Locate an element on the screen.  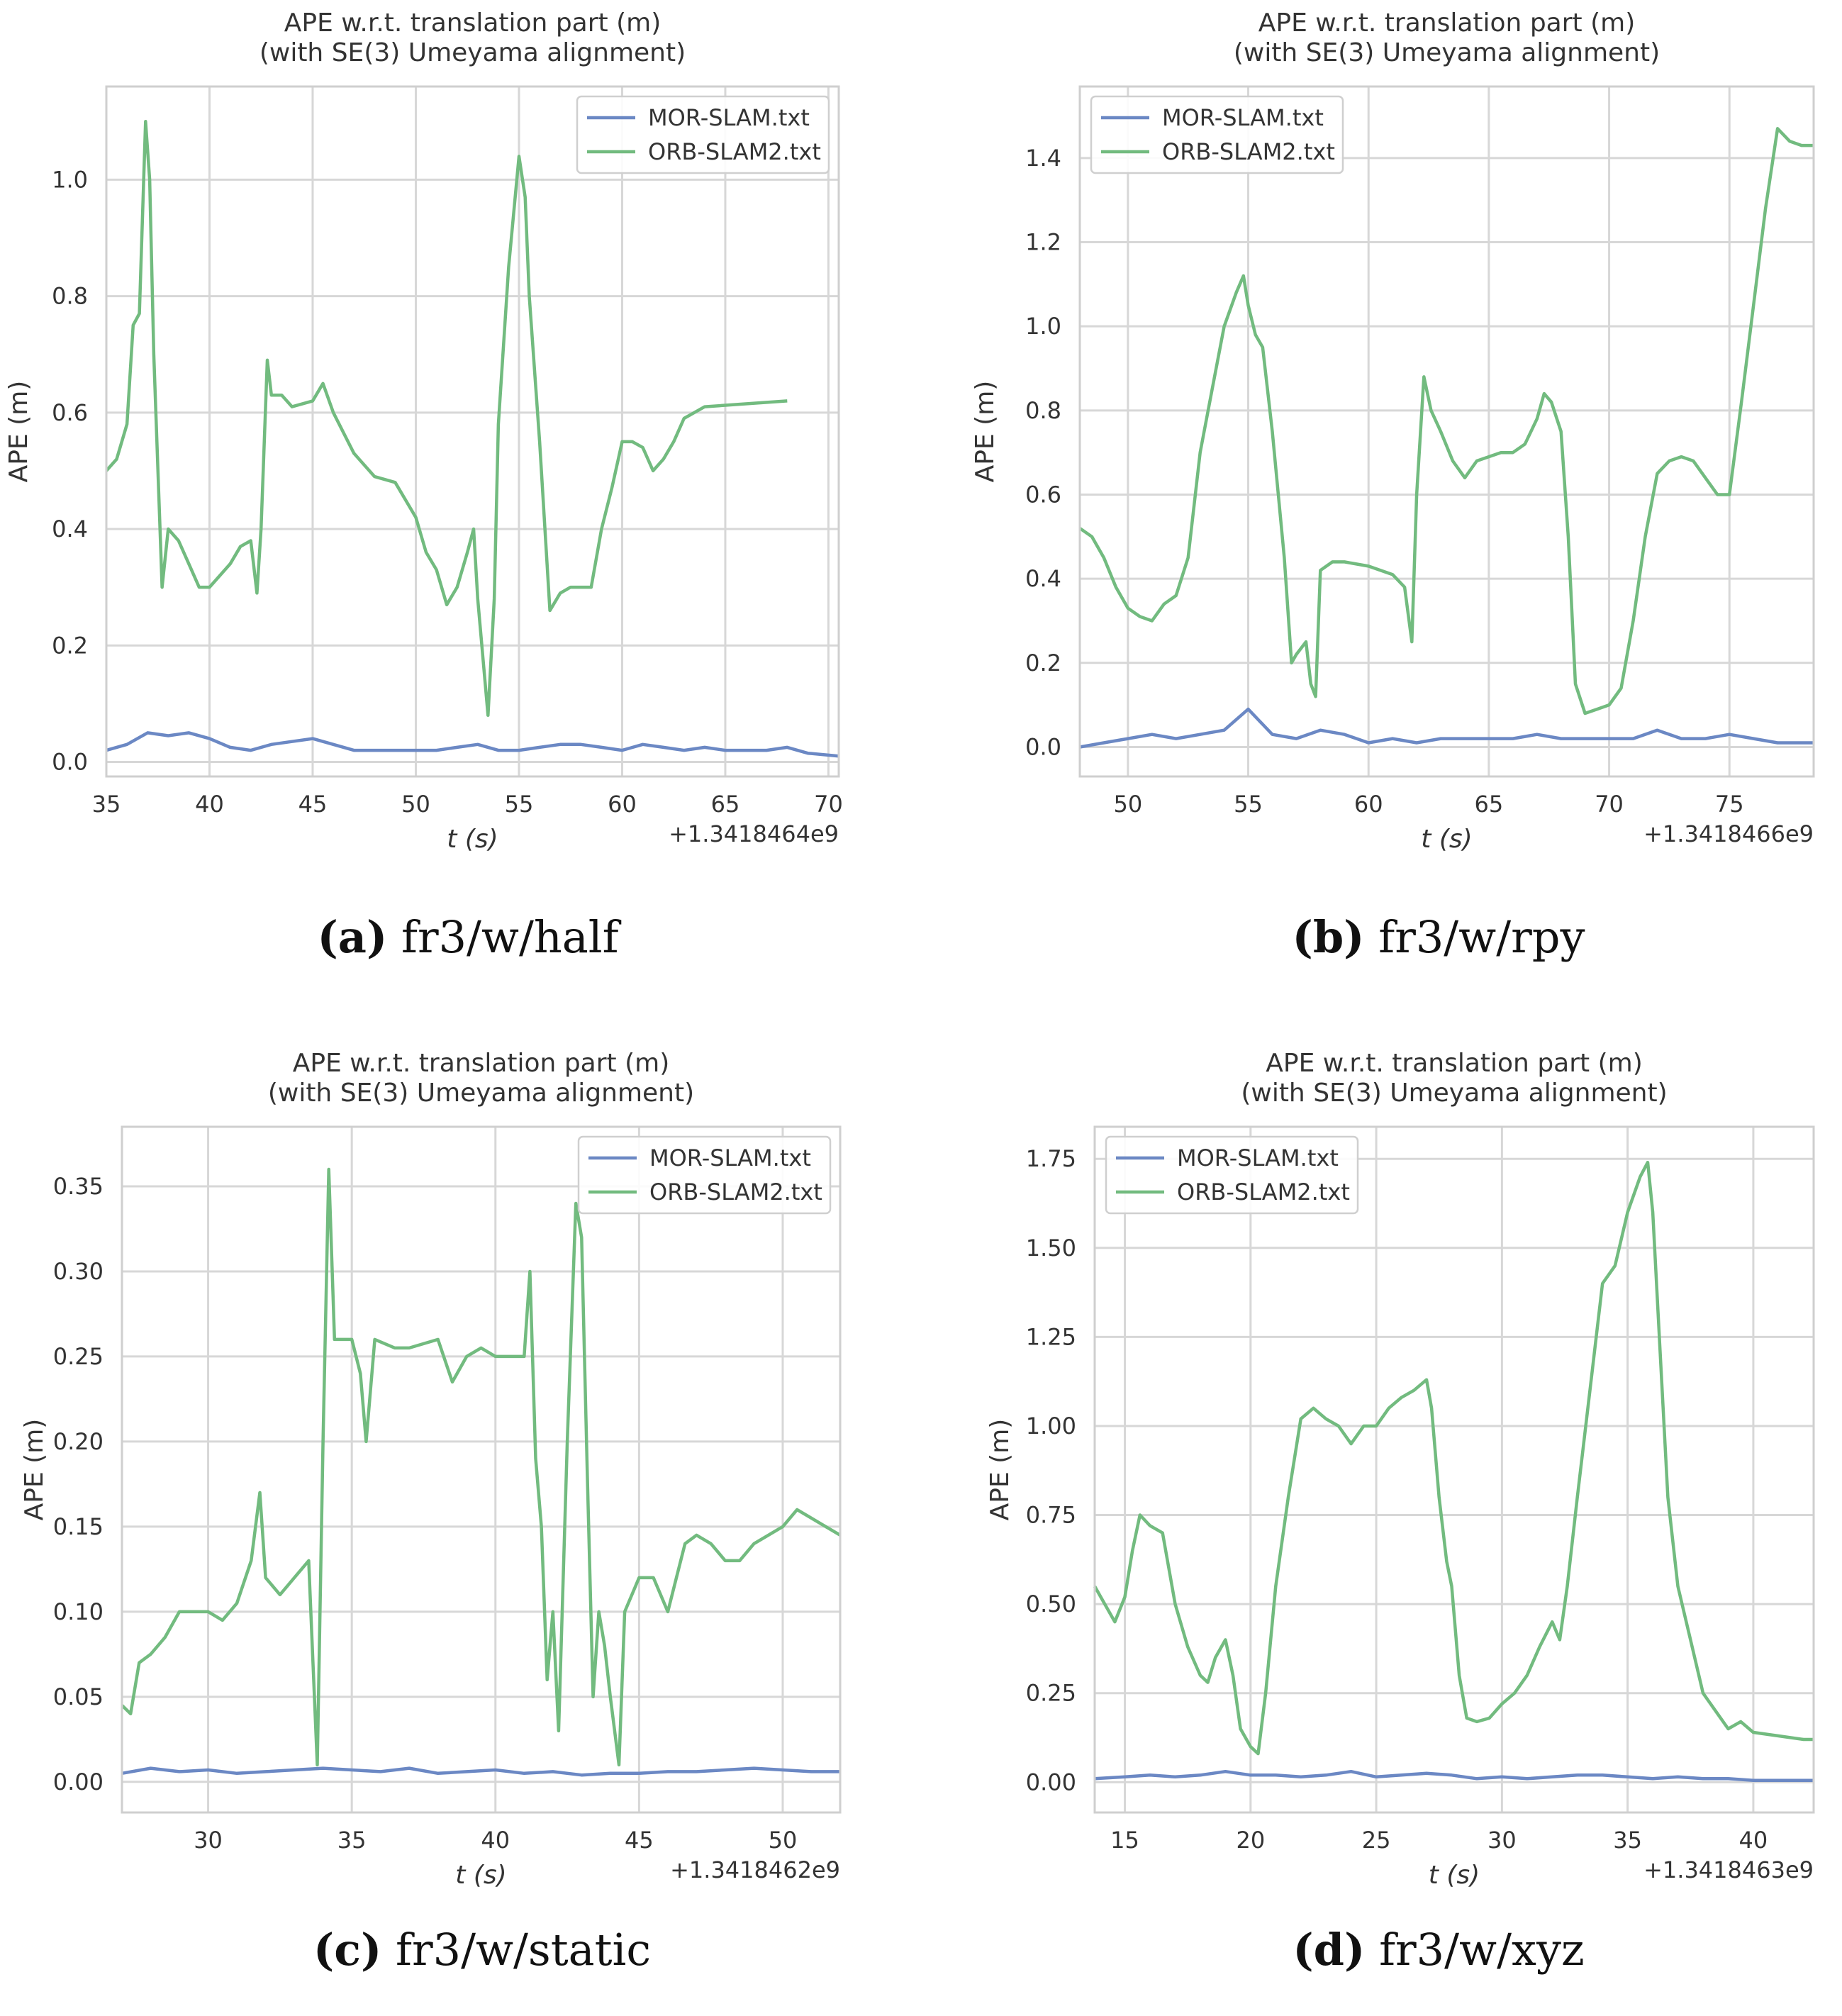
chart-c-grid is located at coordinates (481, 1470).